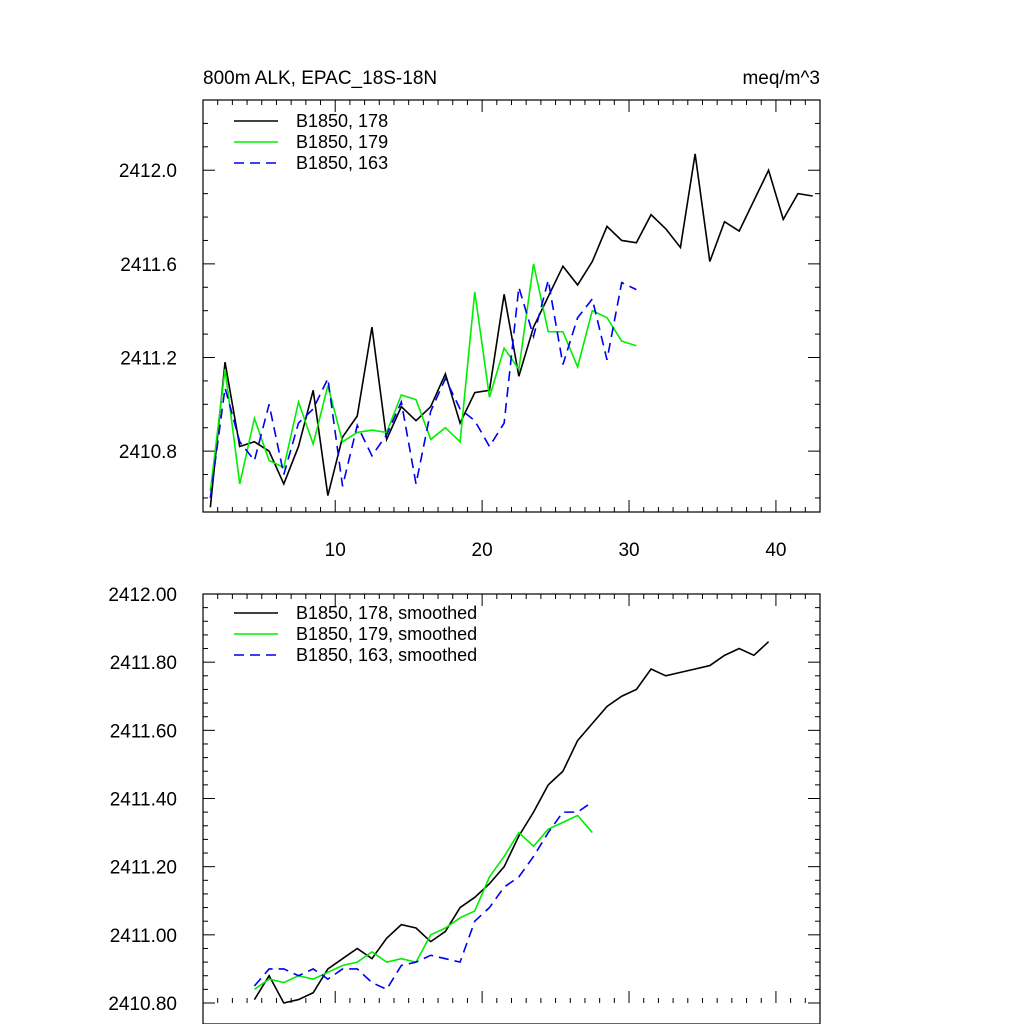 Image resolution: width=1024 pixels, height=1024 pixels. I want to click on x-tick-label: 10, so click(335, 550).